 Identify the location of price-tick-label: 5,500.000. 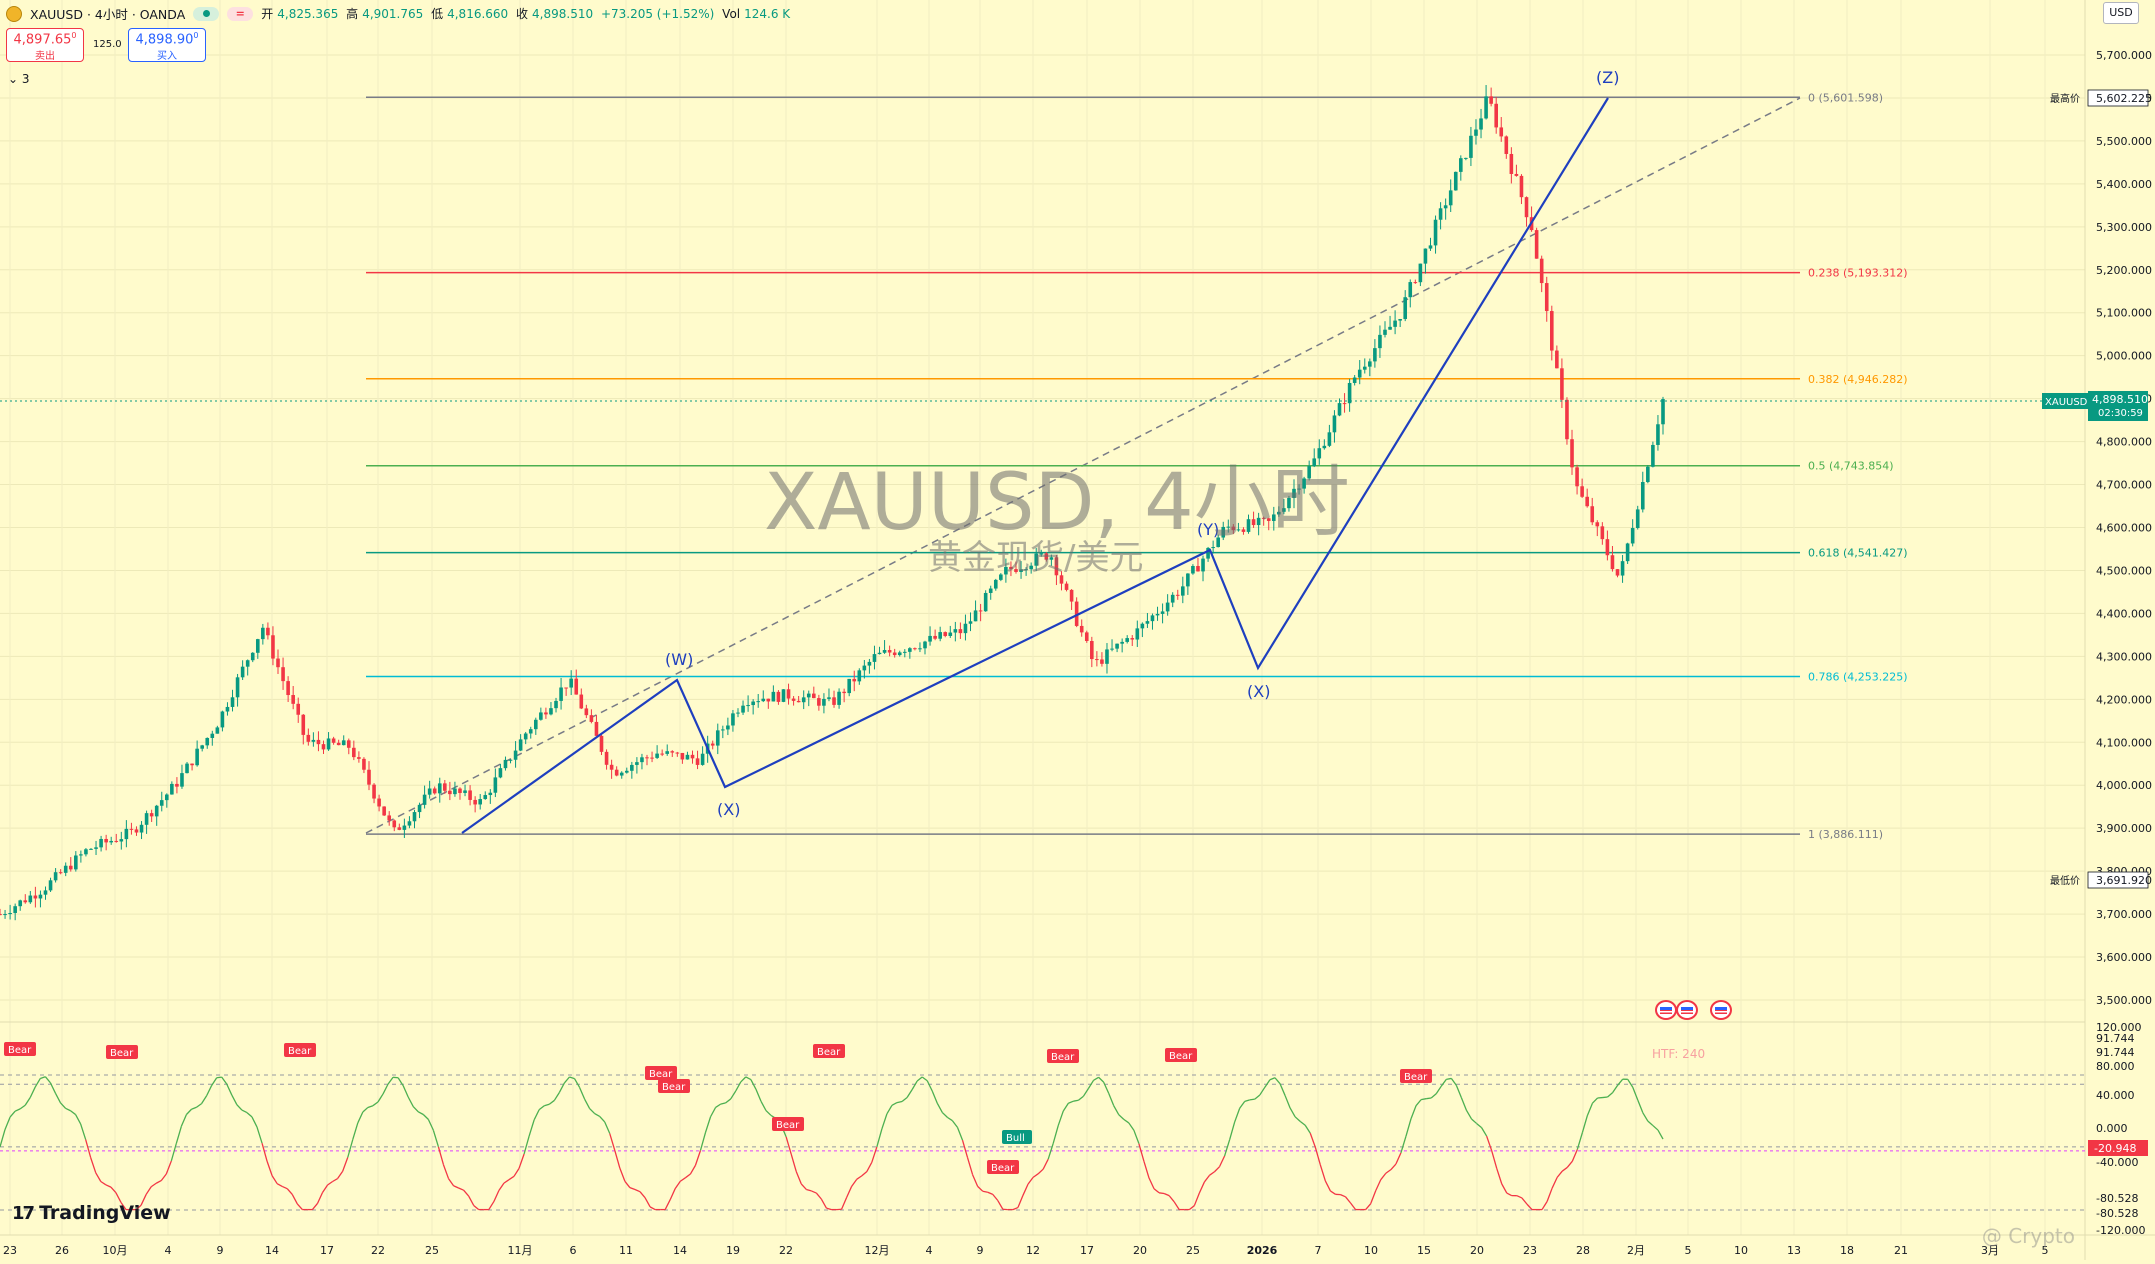
(2124, 141).